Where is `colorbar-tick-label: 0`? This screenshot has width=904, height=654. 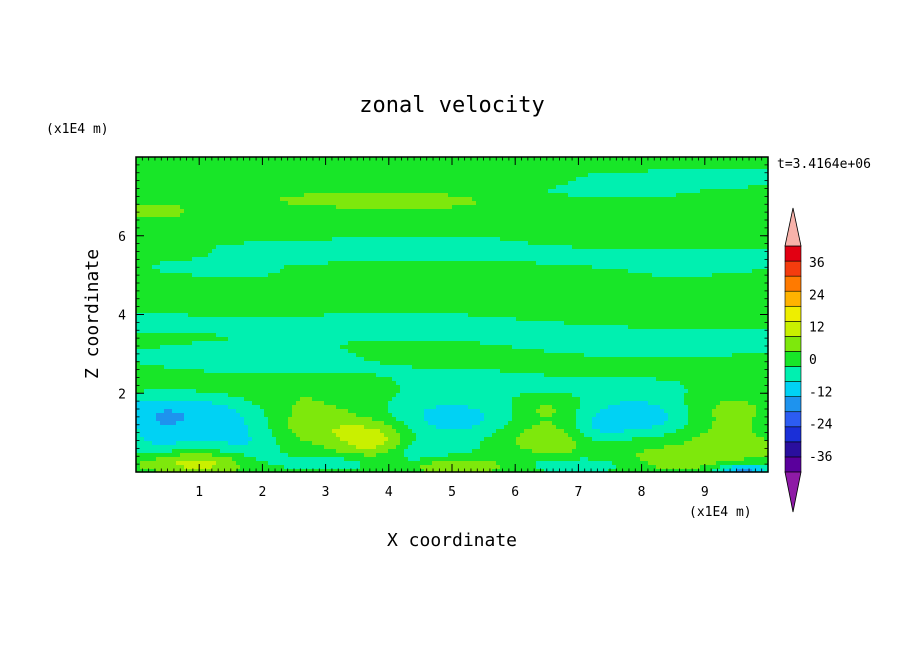 colorbar-tick-label: 0 is located at coordinates (813, 360).